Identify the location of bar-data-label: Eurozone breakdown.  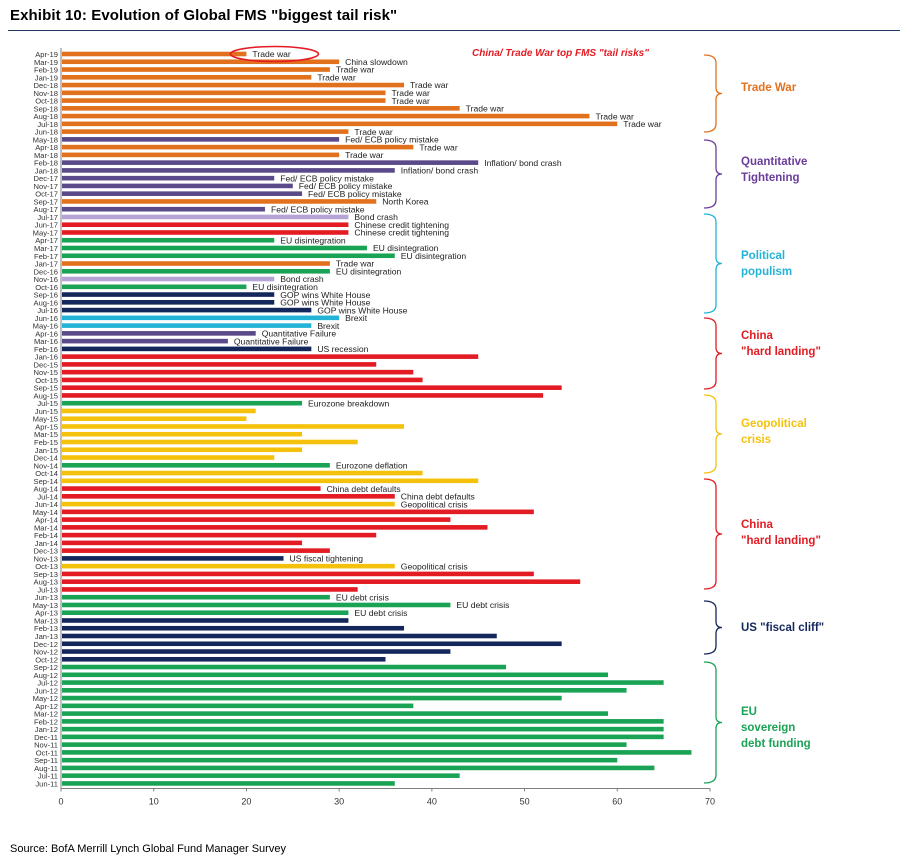
(348, 403).